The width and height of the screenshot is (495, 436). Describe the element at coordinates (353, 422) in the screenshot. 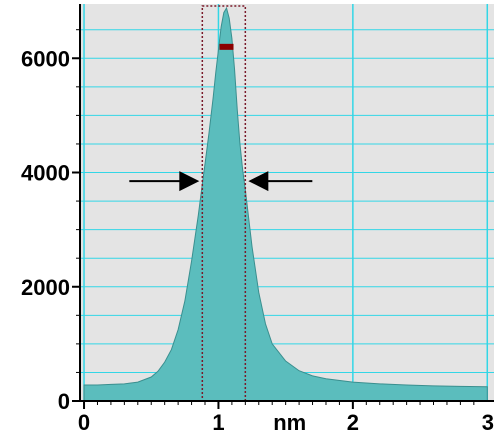

I see `x-tick-label: 2` at that location.